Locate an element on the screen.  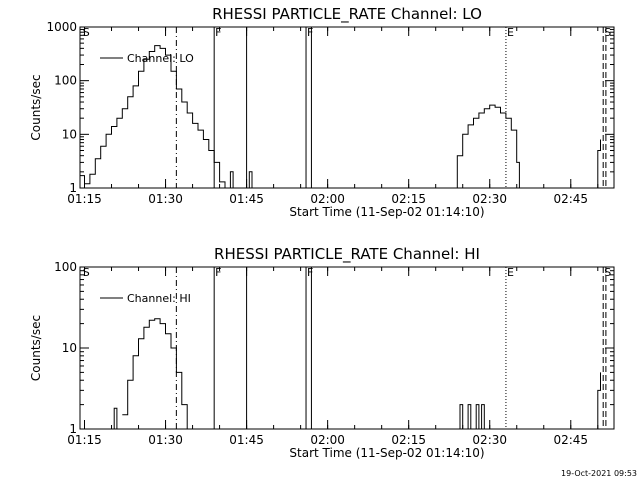
chart-title: RHESSI PARTICLE_RATE Channel: LO is located at coordinates (347, 14).